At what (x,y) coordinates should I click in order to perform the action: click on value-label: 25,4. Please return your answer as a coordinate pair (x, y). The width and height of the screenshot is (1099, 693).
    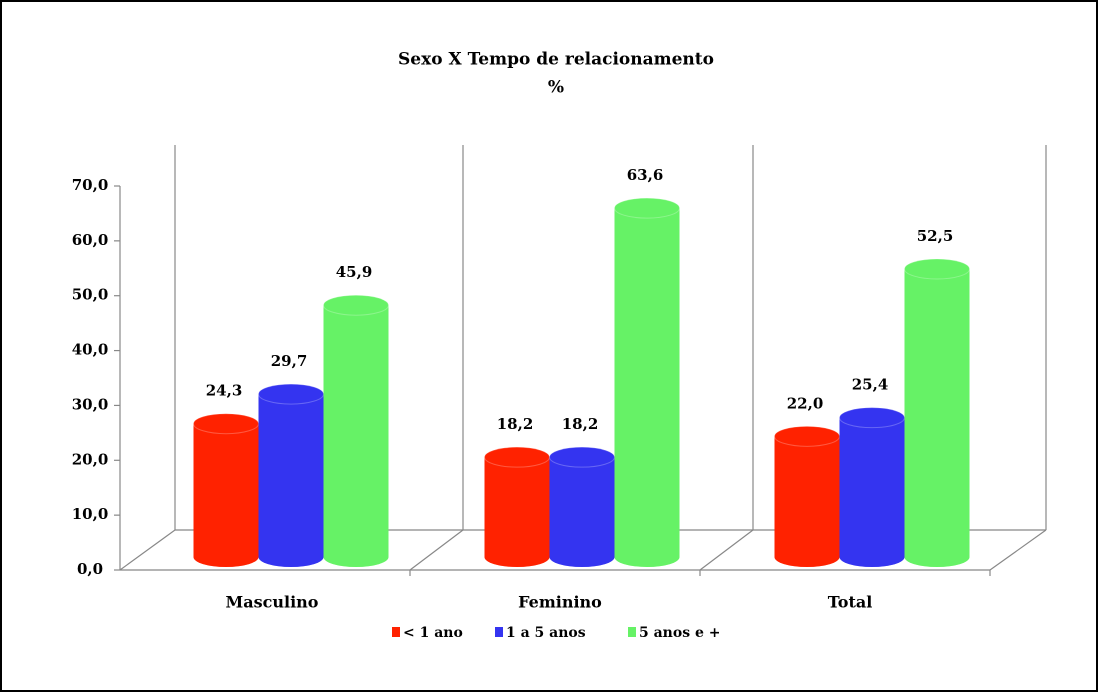
    Looking at the image, I should click on (870, 385).